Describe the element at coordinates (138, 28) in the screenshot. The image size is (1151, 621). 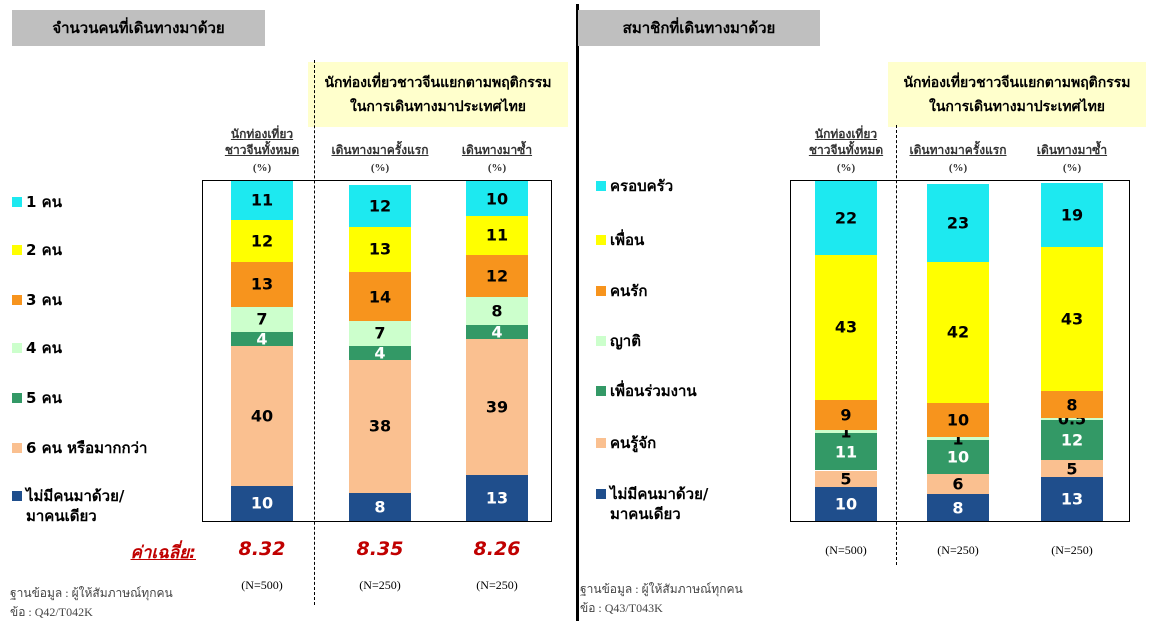
I see `chart-title: จำนวนคนที่เดินทางมาด้วย` at that location.